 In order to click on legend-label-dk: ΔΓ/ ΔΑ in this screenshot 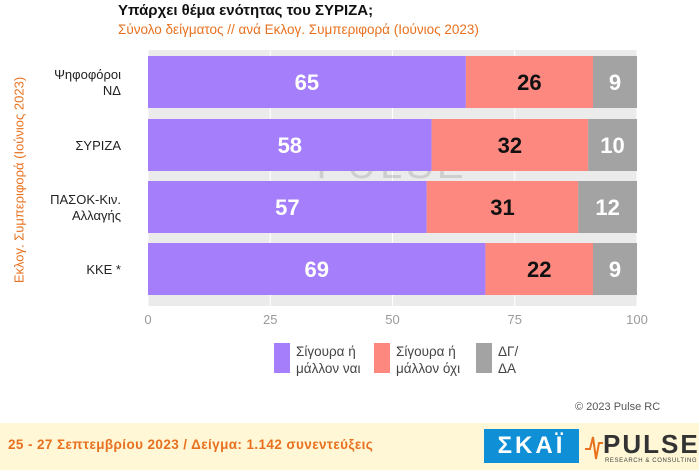, I will do `click(508, 360)`.